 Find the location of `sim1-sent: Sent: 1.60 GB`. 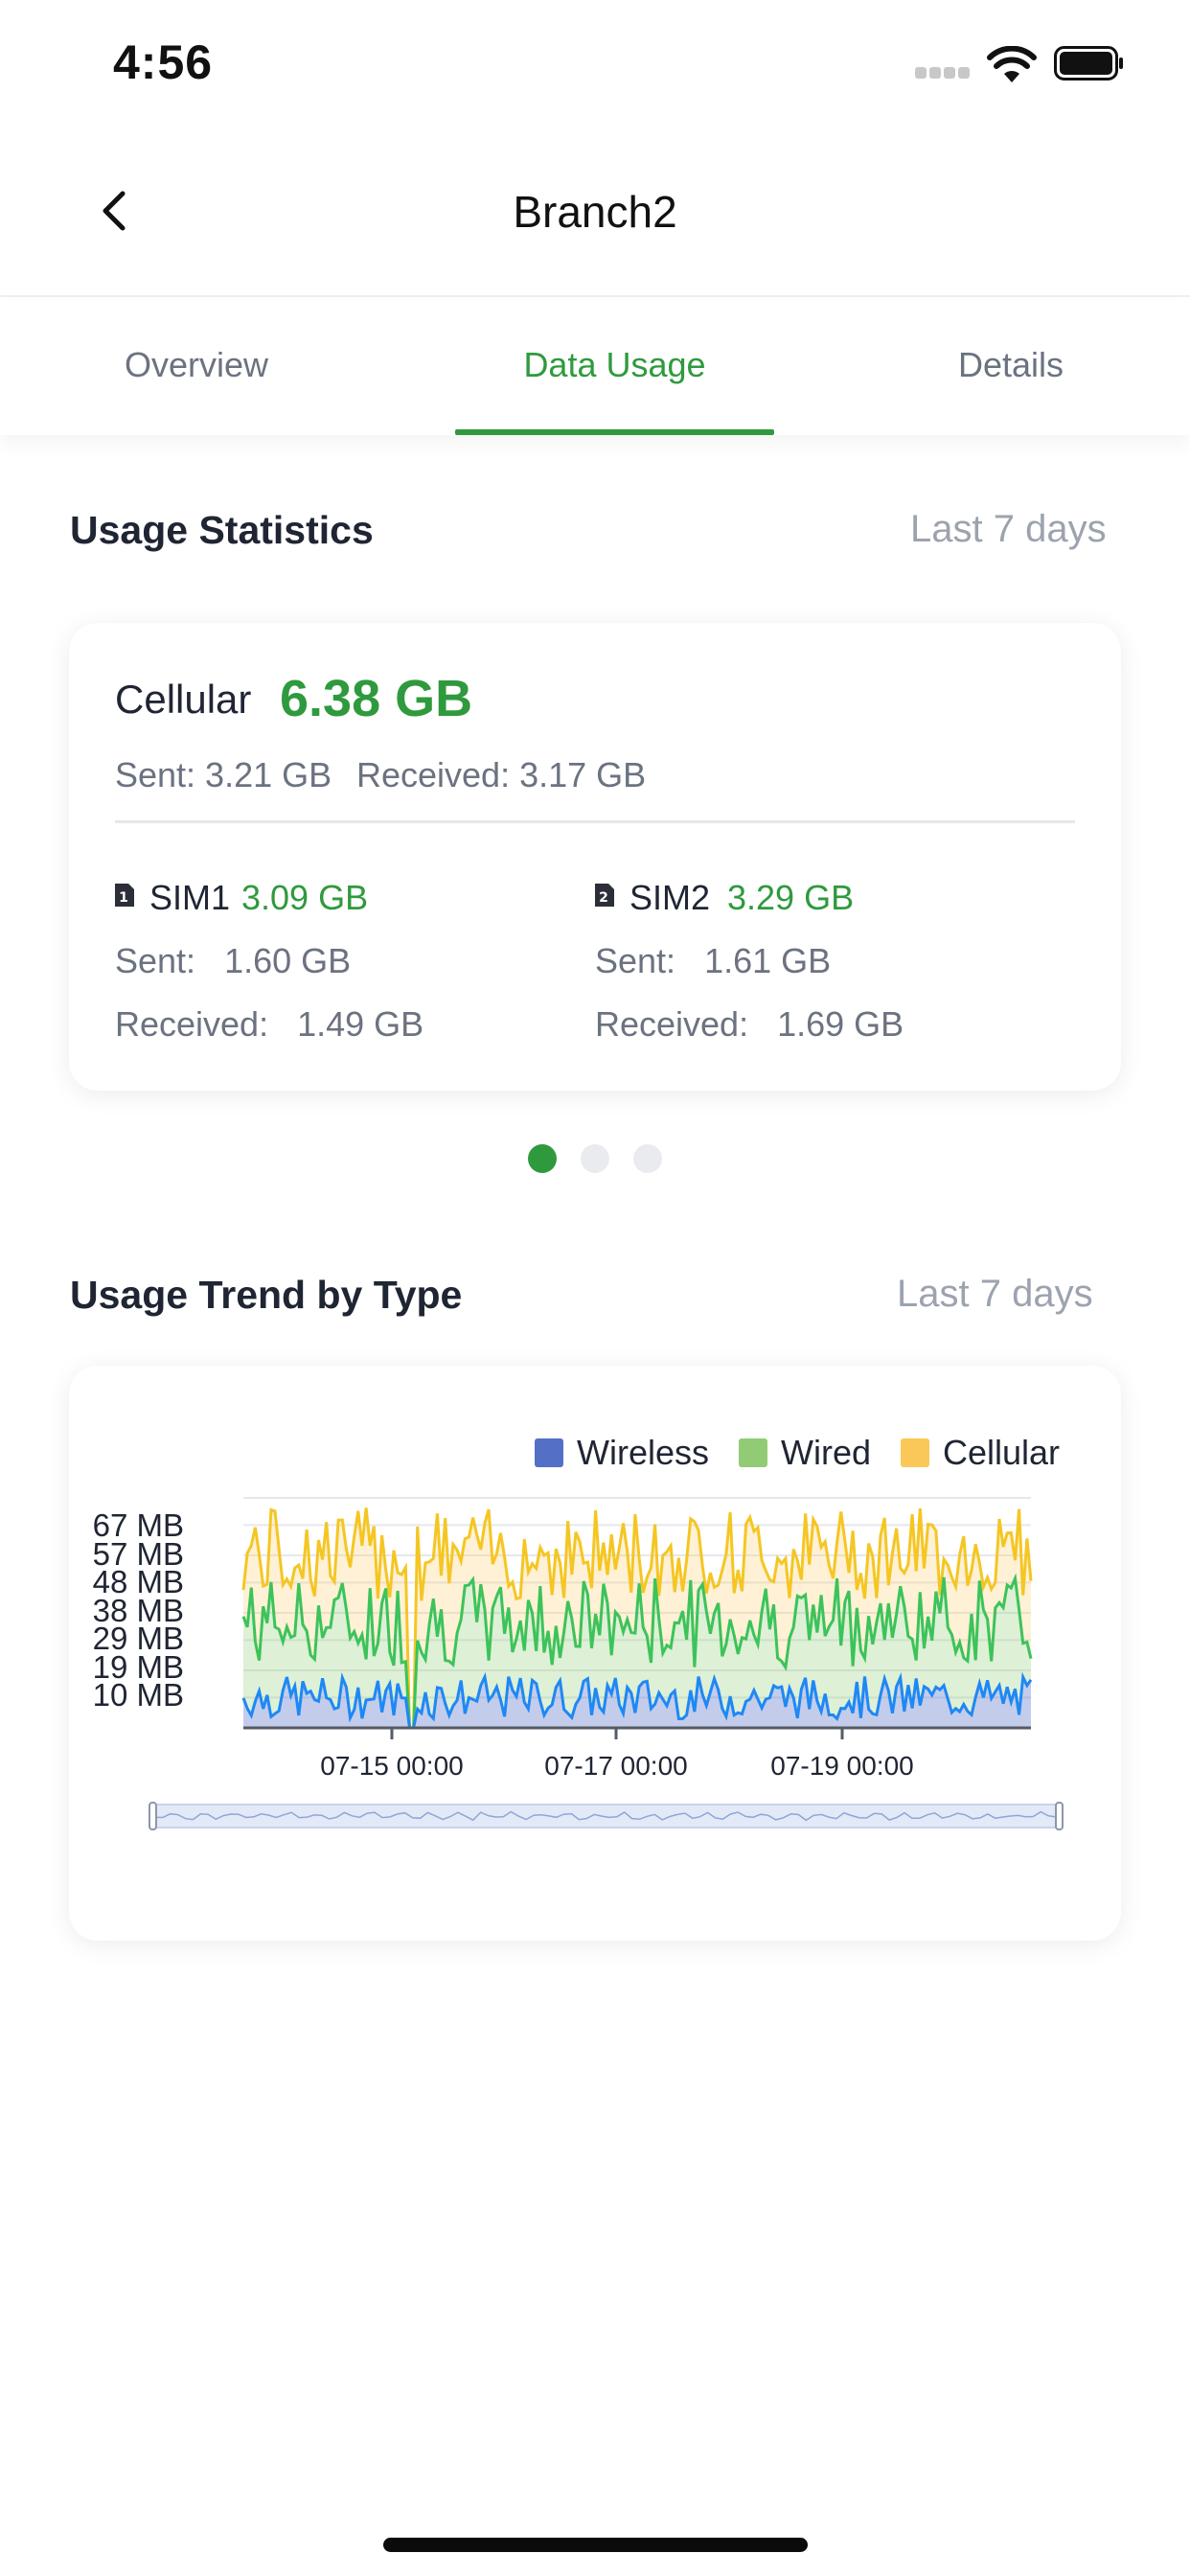

sim1-sent: Sent: 1.60 GB is located at coordinates (234, 960).